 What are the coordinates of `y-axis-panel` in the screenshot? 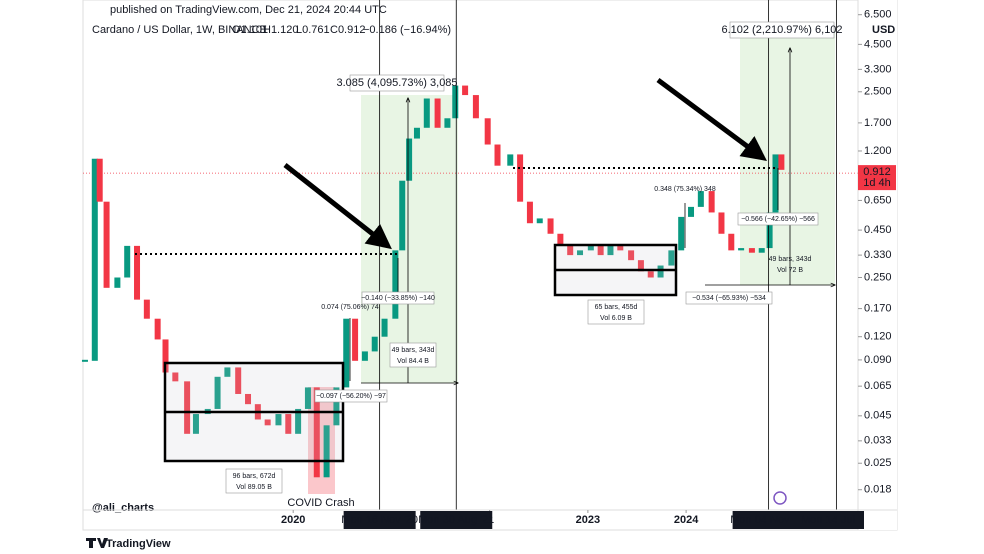 It's located at (877, 265).